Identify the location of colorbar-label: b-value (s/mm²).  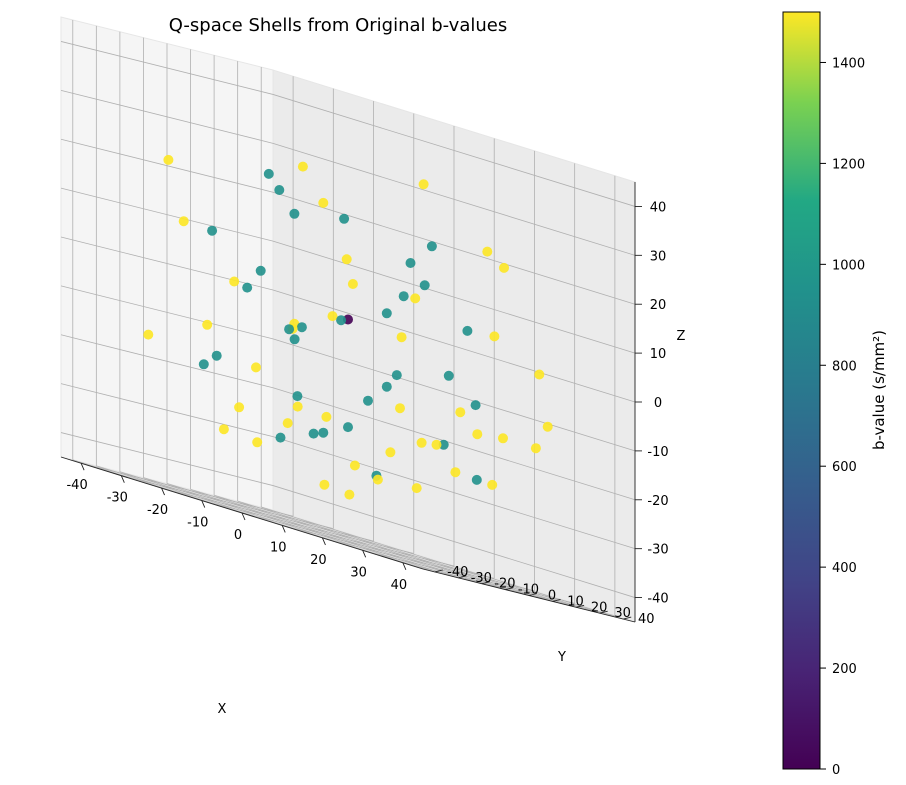
(879, 390).